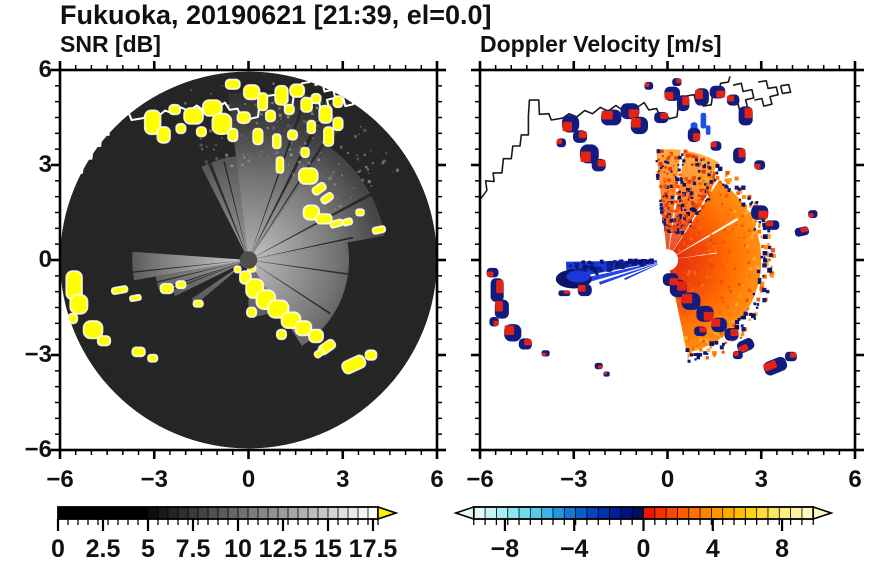 This screenshot has width=870, height=570. Describe the element at coordinates (45, 69) in the screenshot. I see `ytick-label-6: 6` at that location.